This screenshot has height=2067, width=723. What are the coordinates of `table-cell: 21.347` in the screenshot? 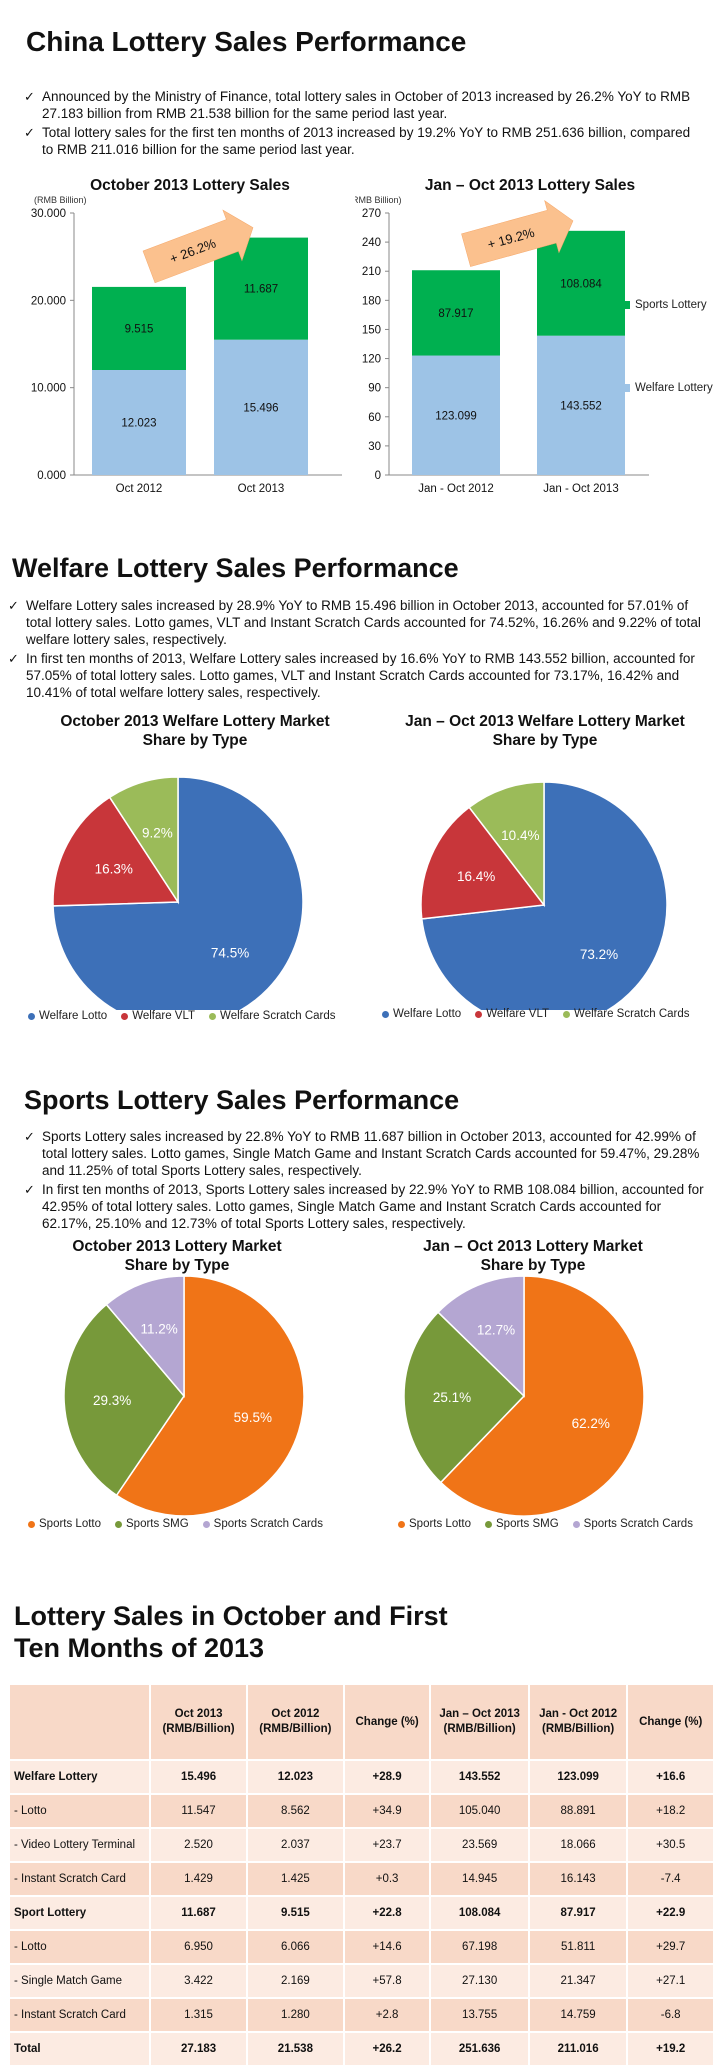 It's located at (578, 1981).